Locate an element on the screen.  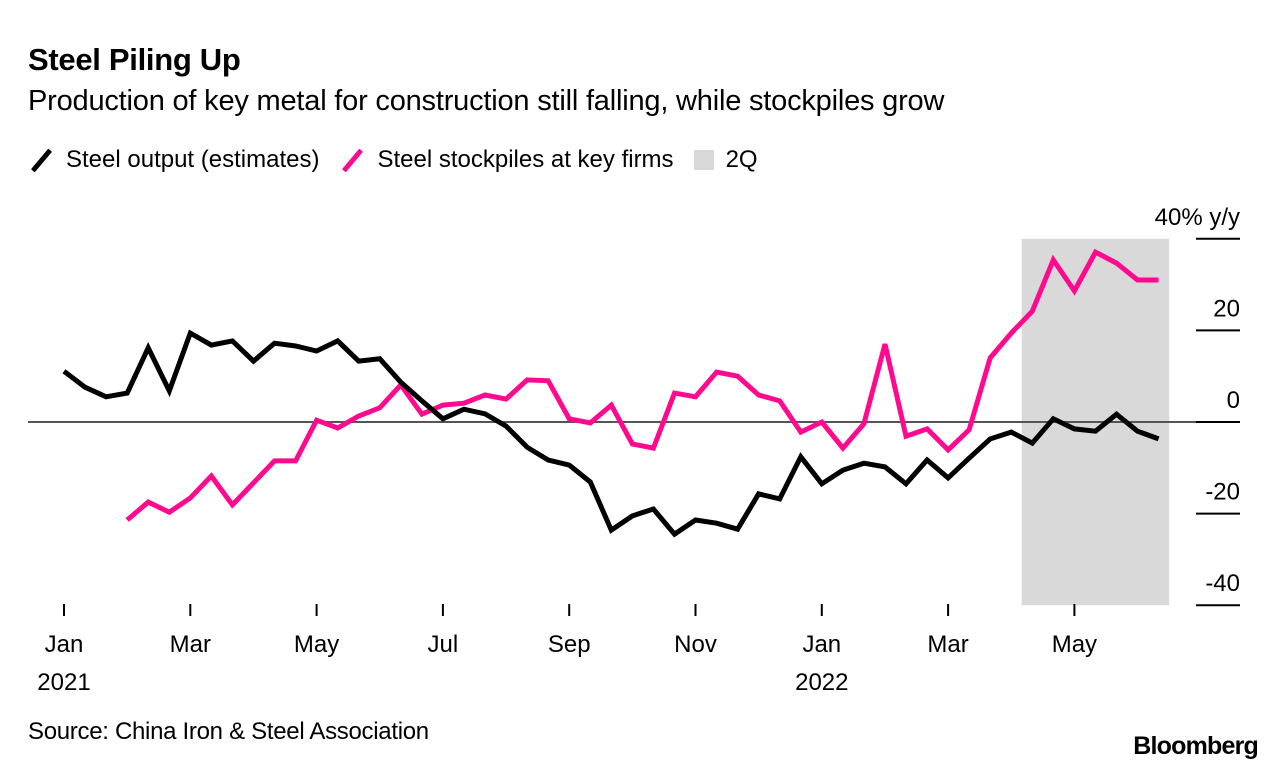
y-tick-label: 40% y/y is located at coordinates (1197, 217).